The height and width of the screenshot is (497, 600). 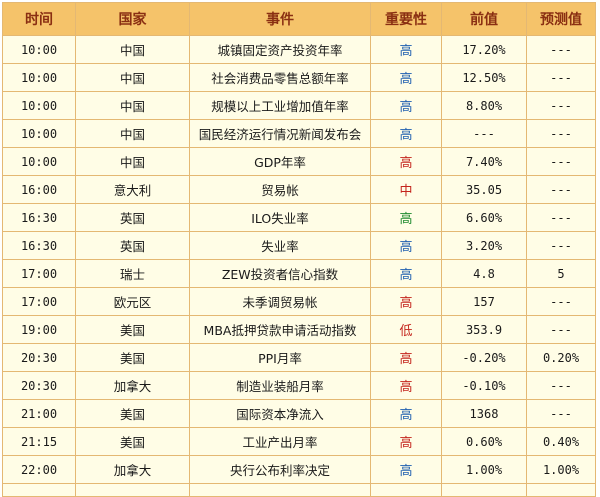 I want to click on cell-time: 21:00, so click(x=39, y=413).